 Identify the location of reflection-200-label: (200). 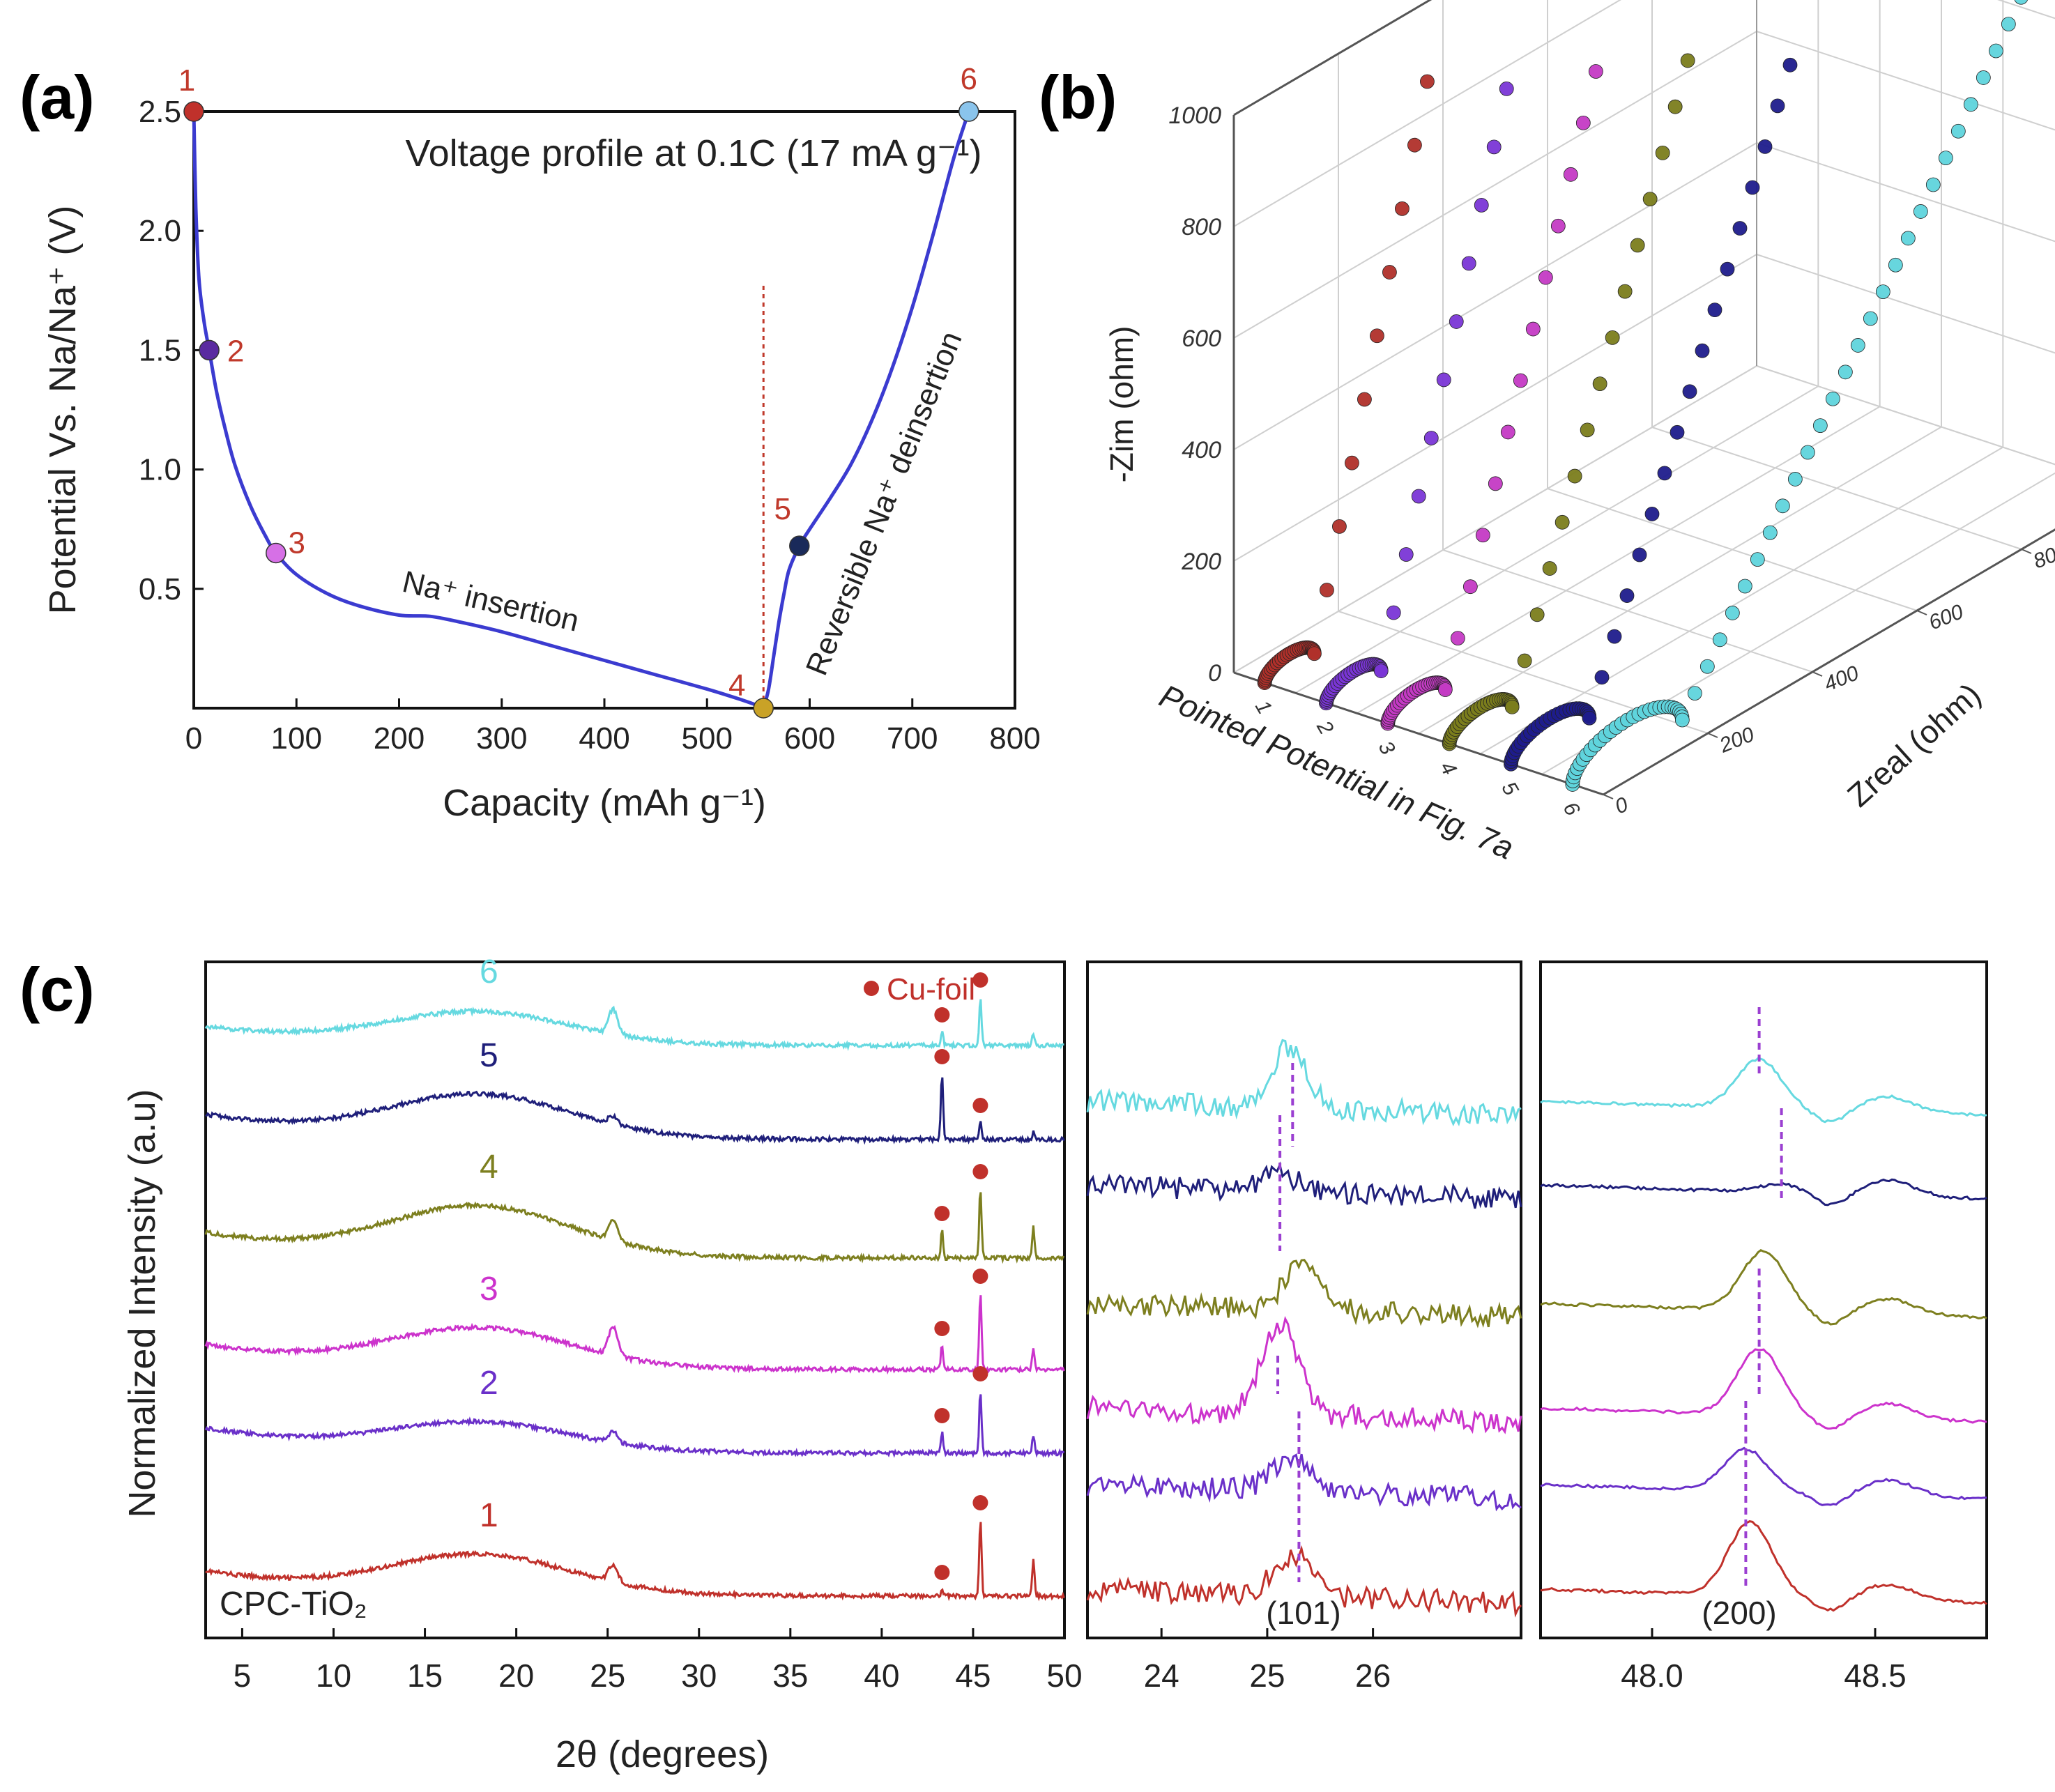
(1739, 1613).